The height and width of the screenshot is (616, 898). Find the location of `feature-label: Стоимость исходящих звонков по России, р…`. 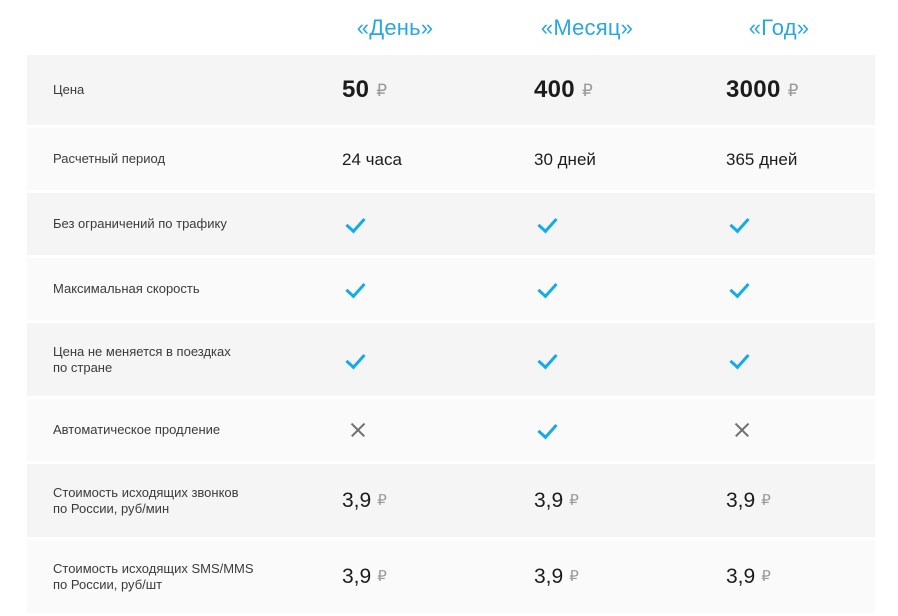

feature-label: Стоимость исходящих звонков по России, р… is located at coordinates (176, 501).